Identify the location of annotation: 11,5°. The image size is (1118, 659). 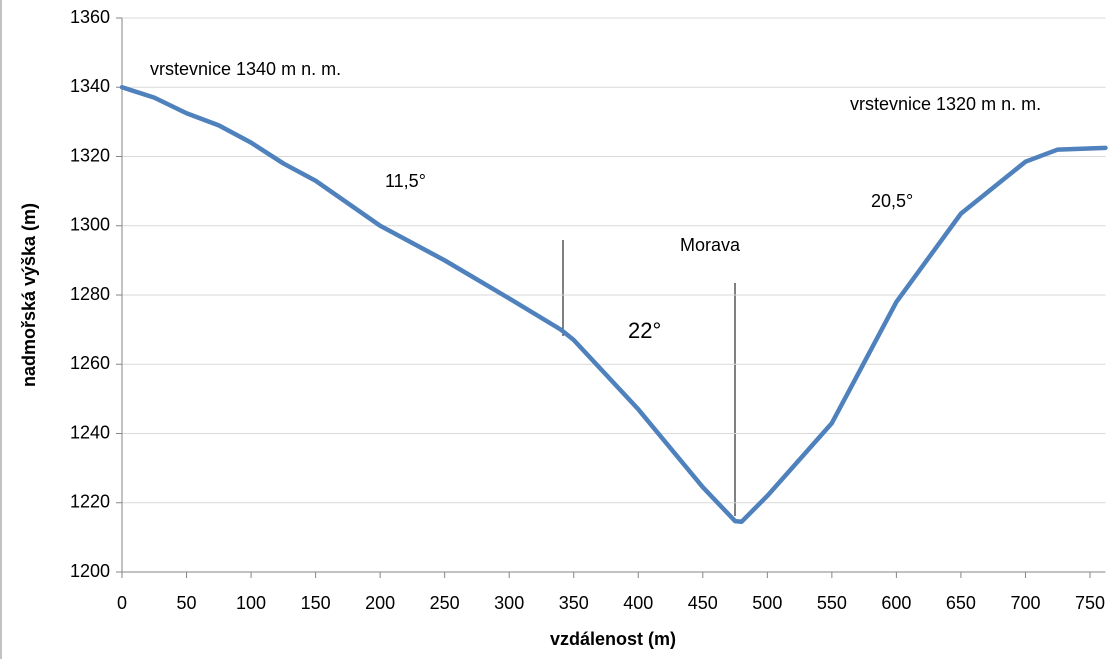
(405, 181).